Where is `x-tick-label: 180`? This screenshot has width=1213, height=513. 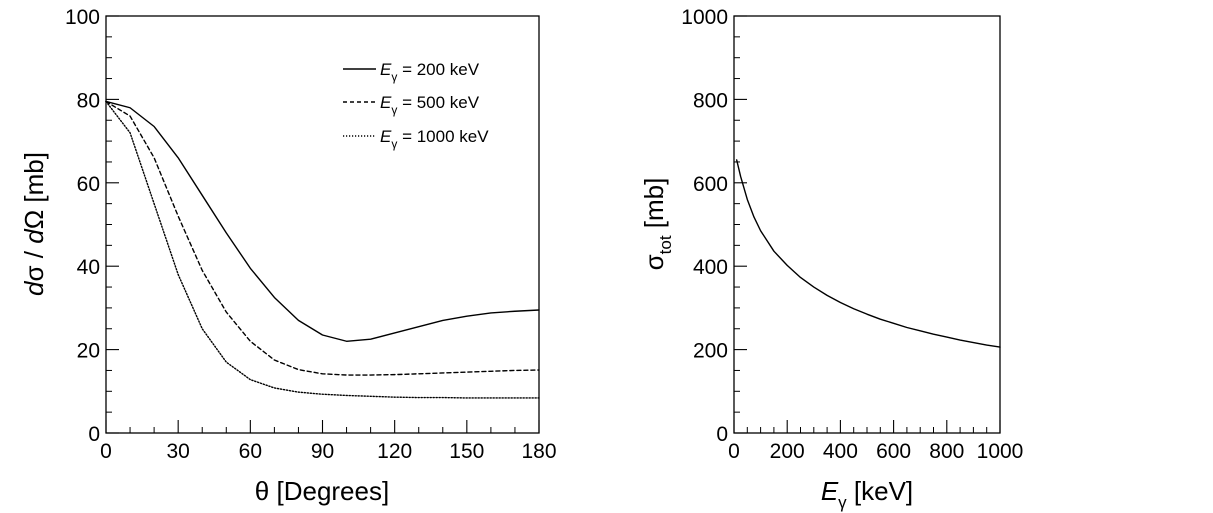 x-tick-label: 180 is located at coordinates (538, 451).